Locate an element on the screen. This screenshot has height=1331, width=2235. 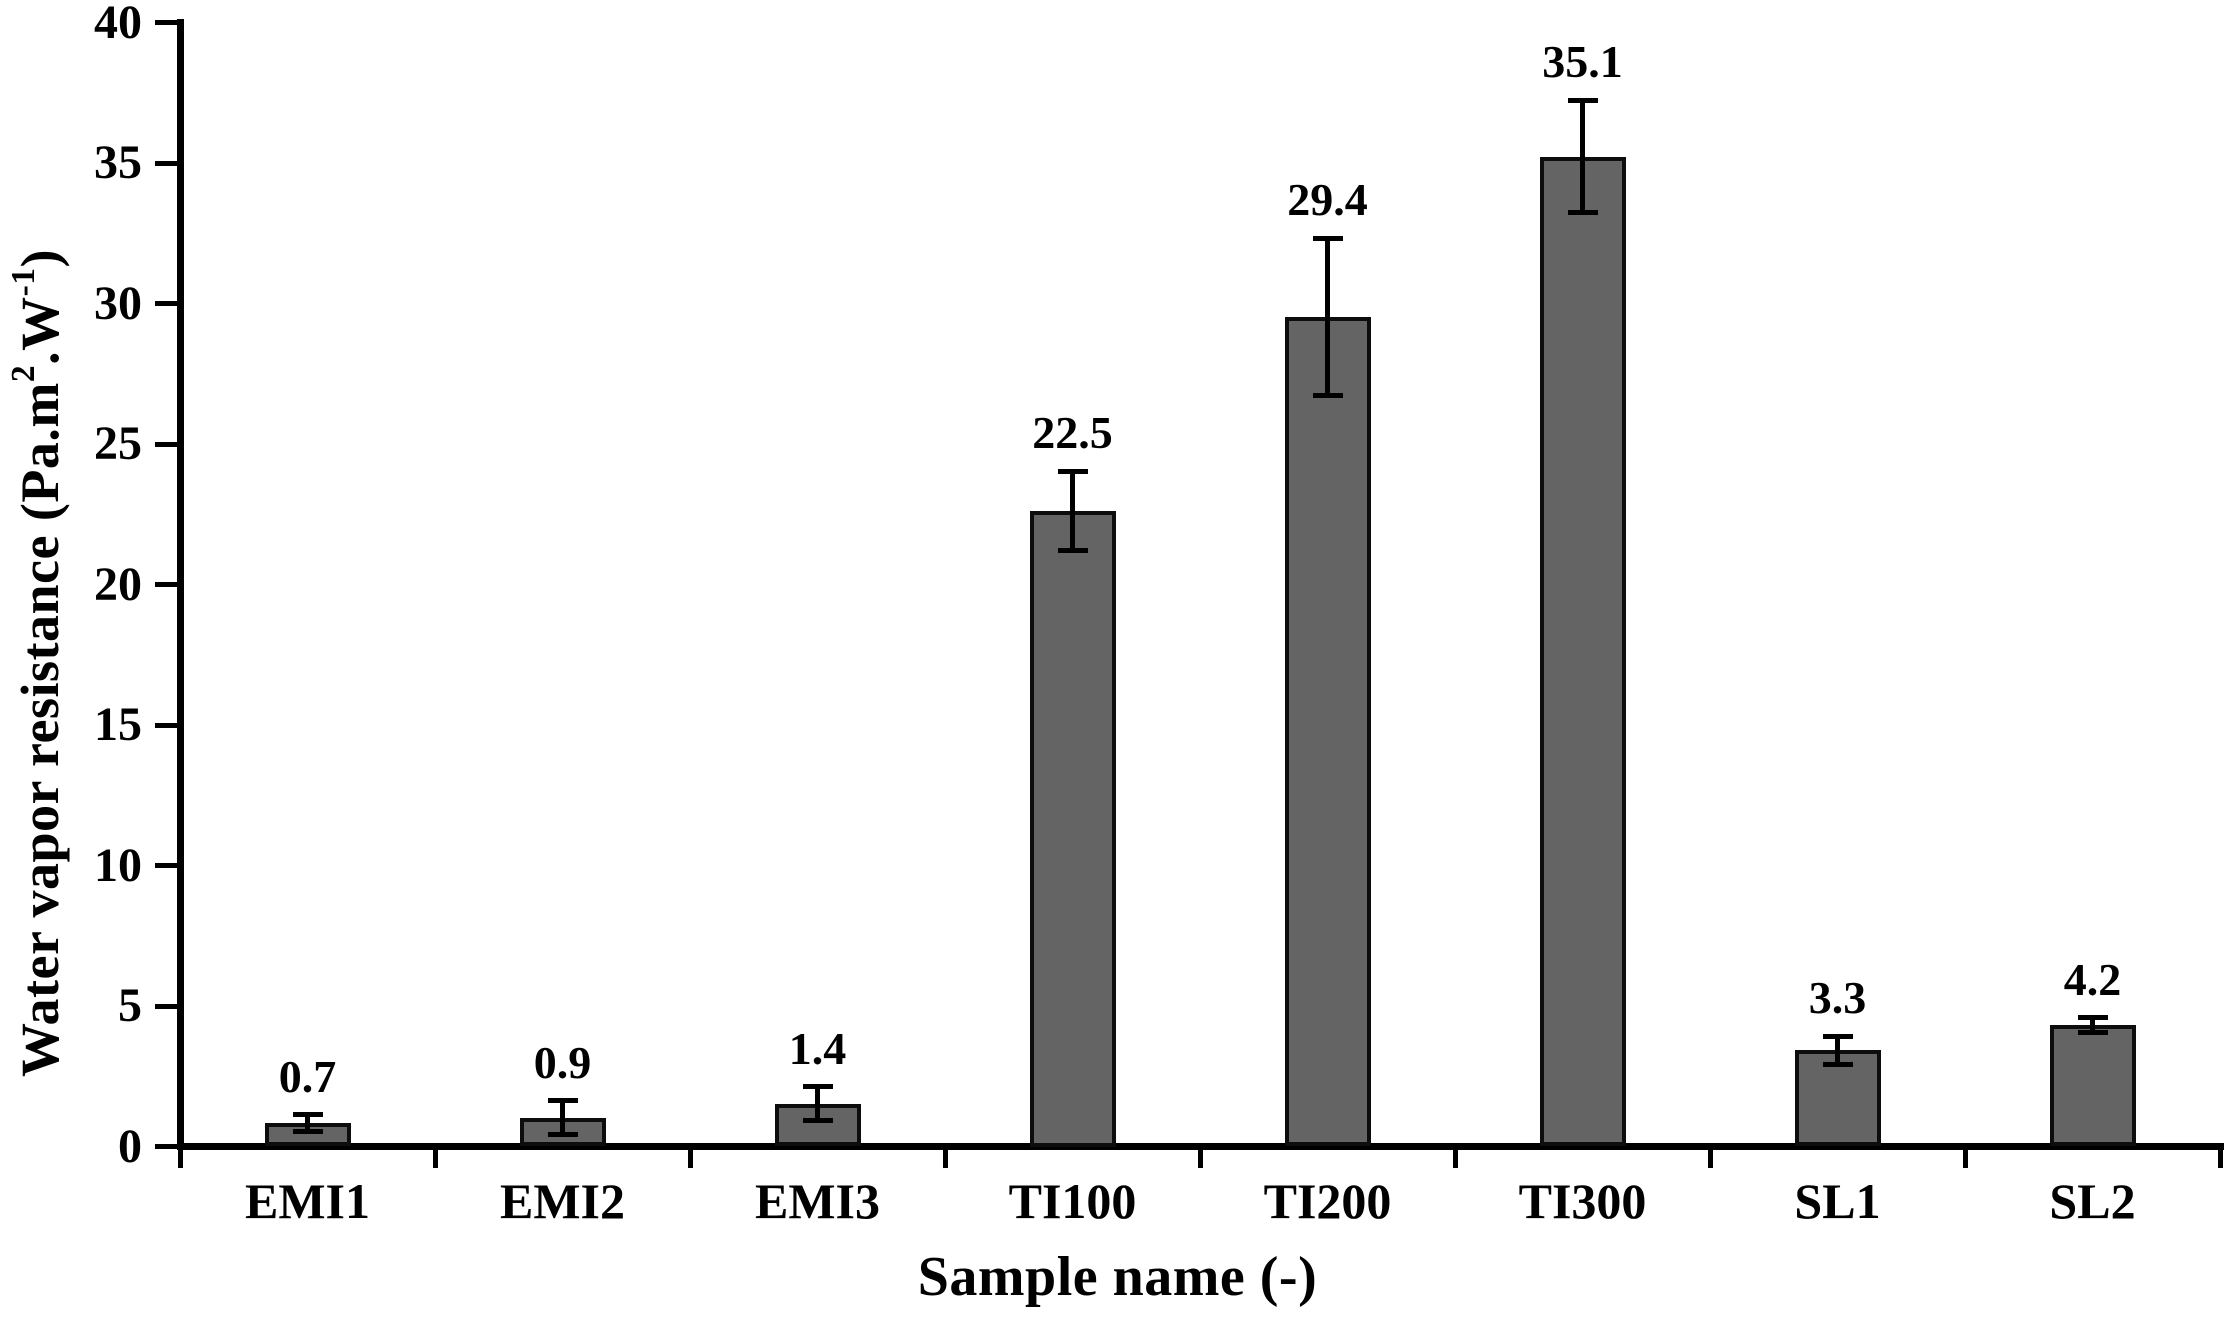
y-tick-label: 10 is located at coordinates (118, 865).